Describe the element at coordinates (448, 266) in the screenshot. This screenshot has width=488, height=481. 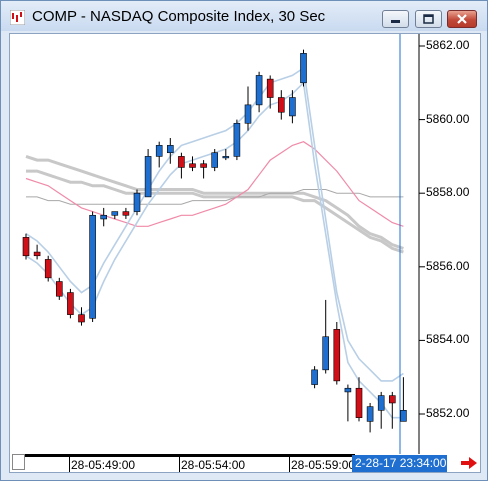
I see `price-label: 5856.00` at that location.